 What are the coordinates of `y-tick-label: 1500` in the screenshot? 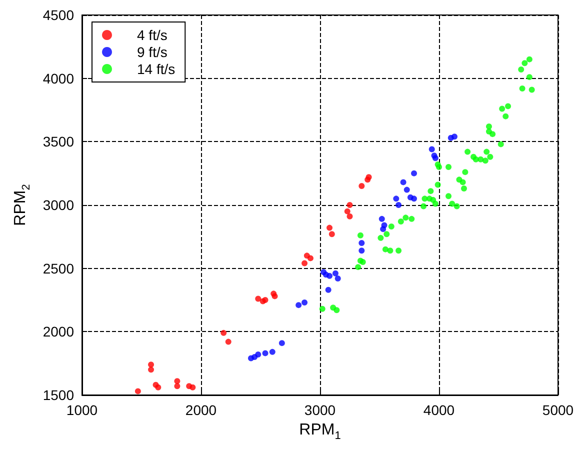 It's located at (58, 395).